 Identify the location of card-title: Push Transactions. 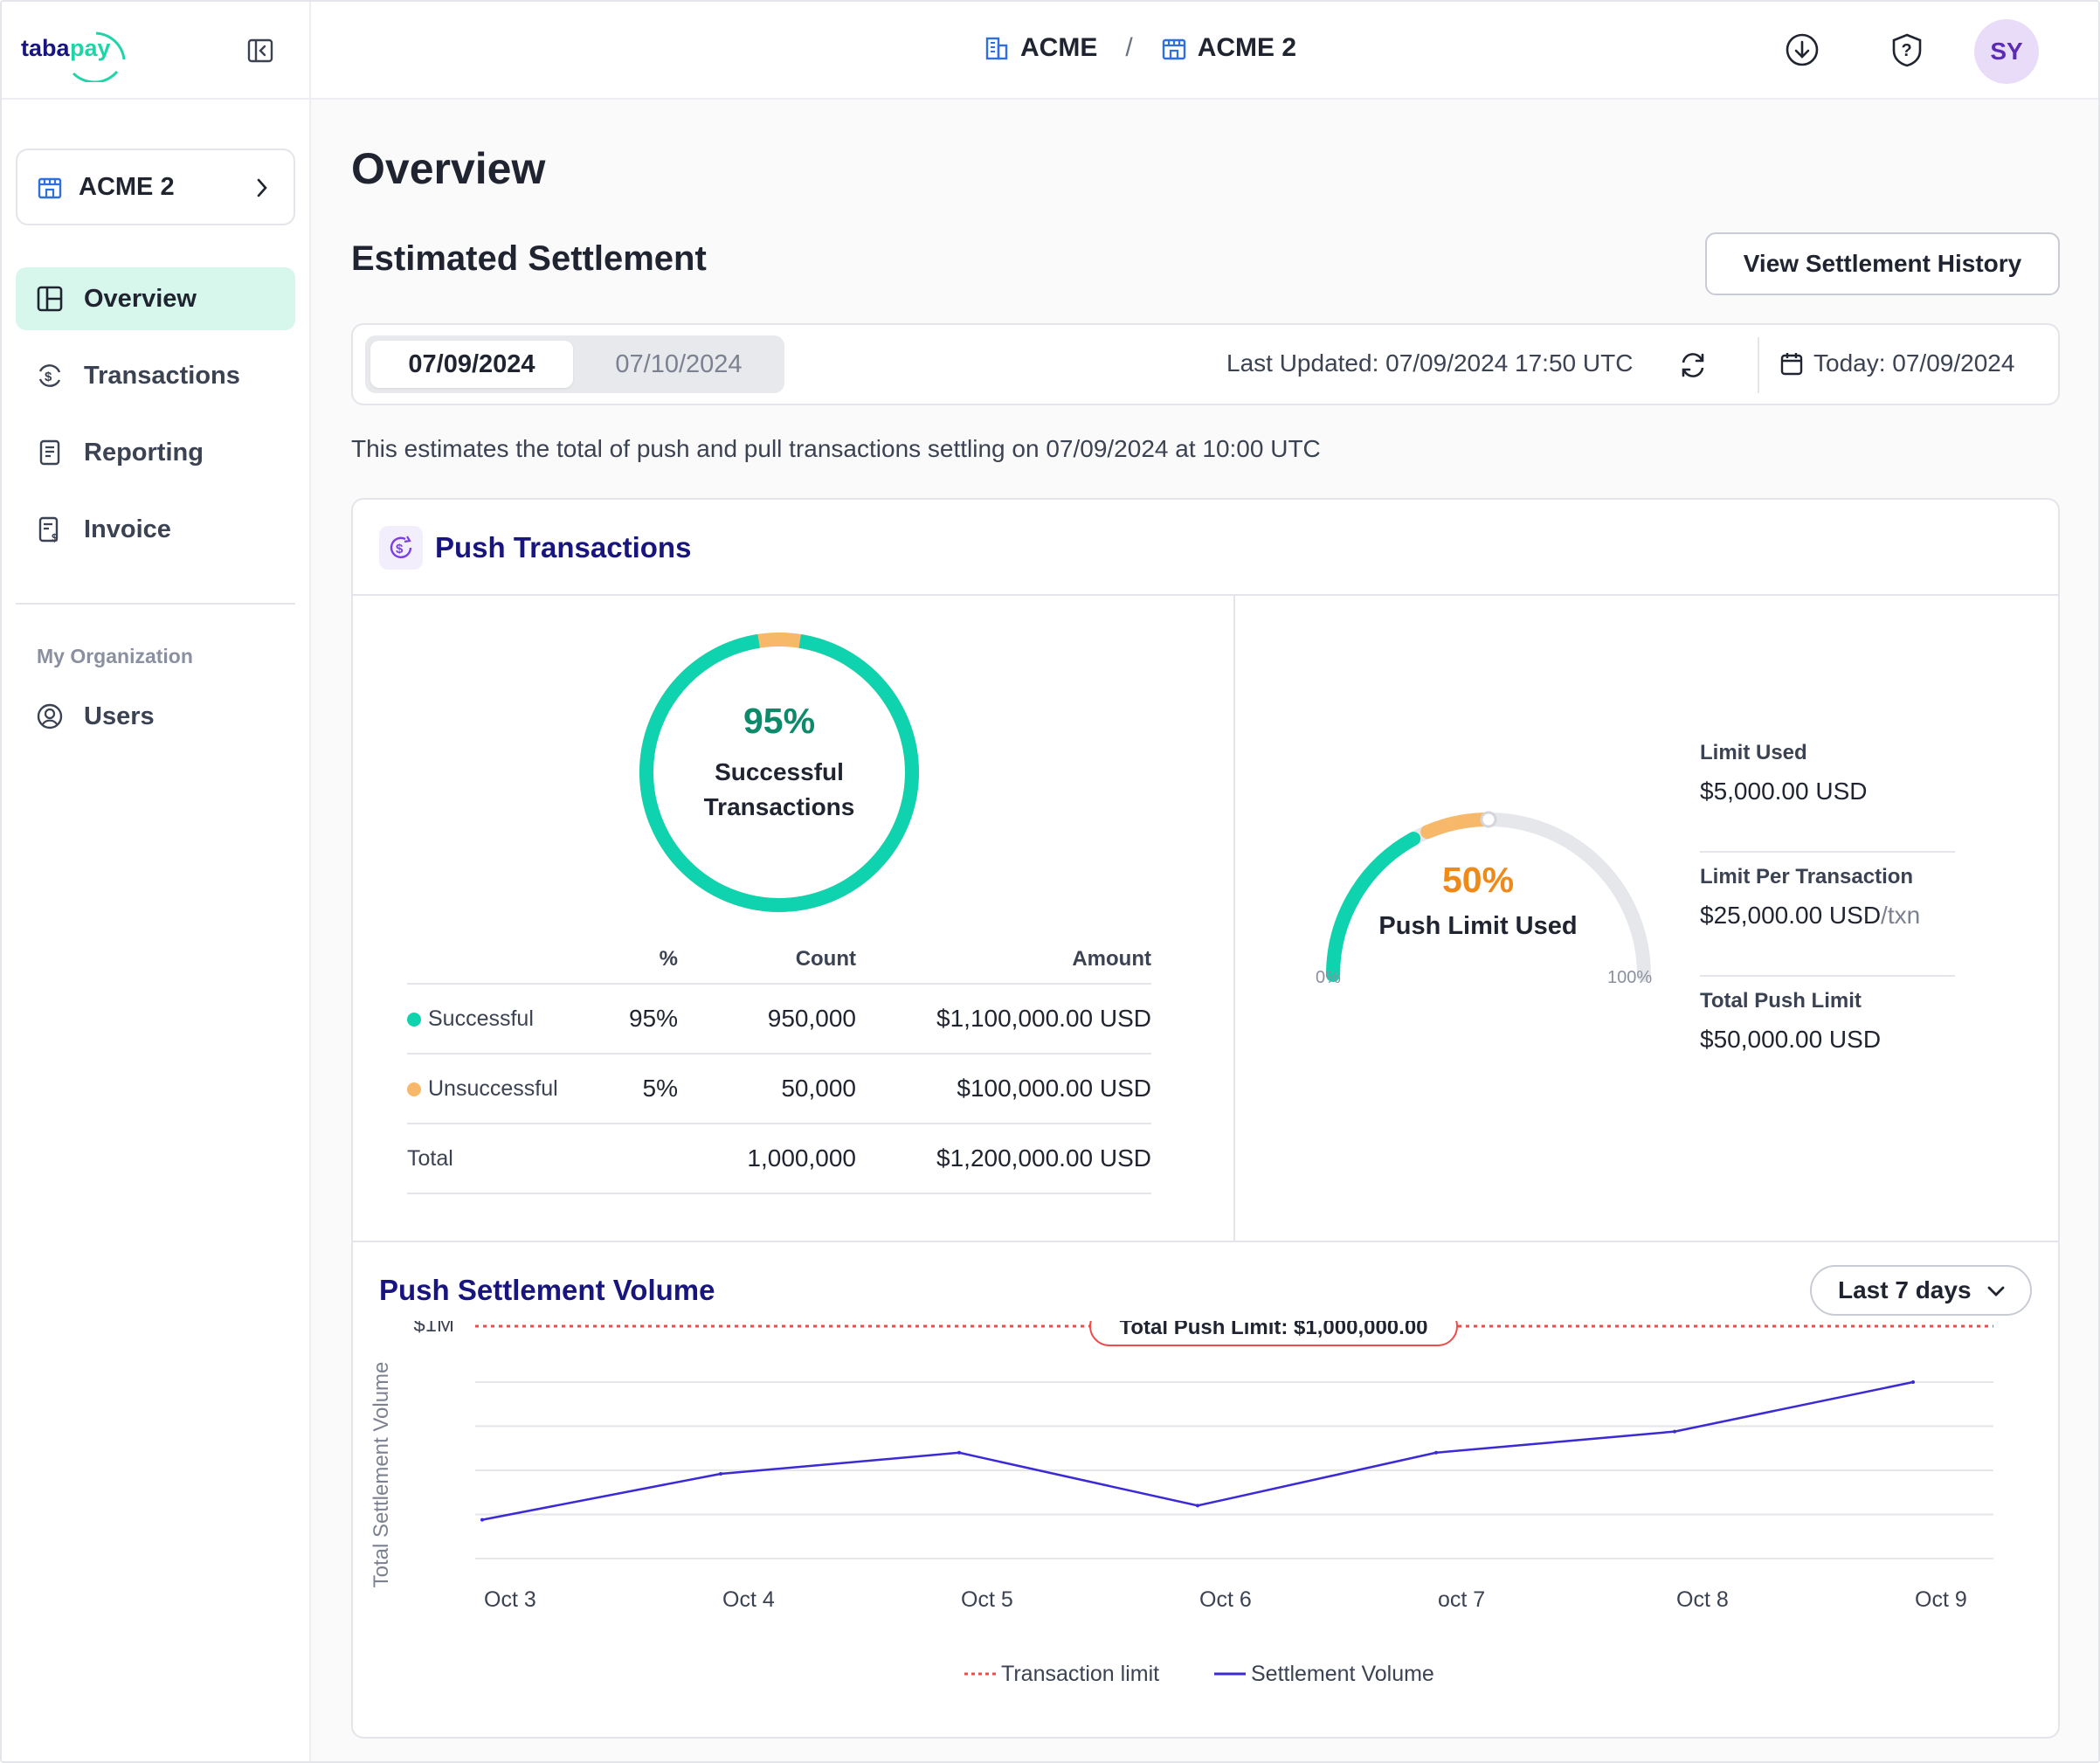
(563, 547).